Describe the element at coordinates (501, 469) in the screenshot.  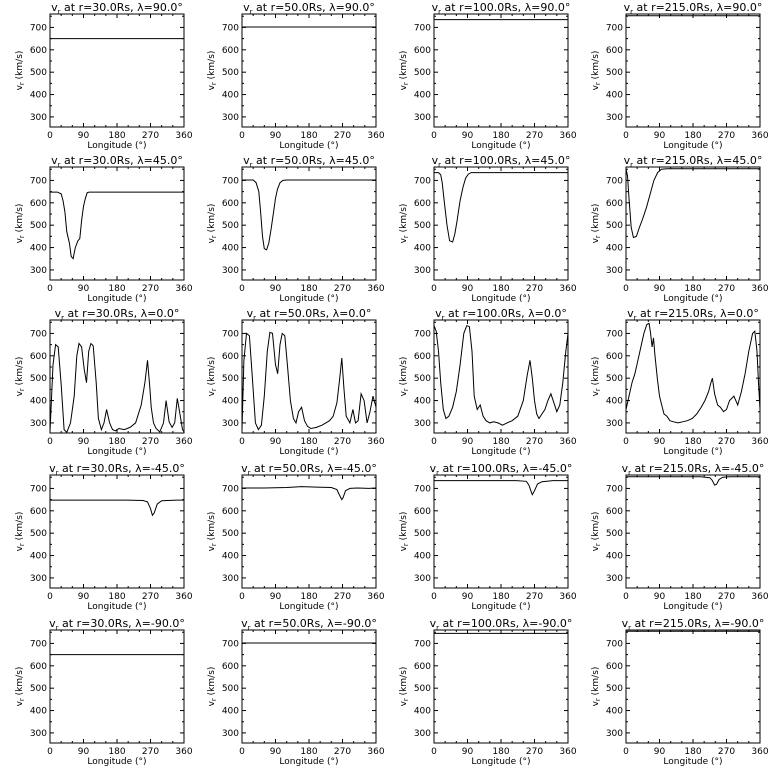
I see `panel-title: vr at r=100.0Rs, λ=-45.0°` at that location.